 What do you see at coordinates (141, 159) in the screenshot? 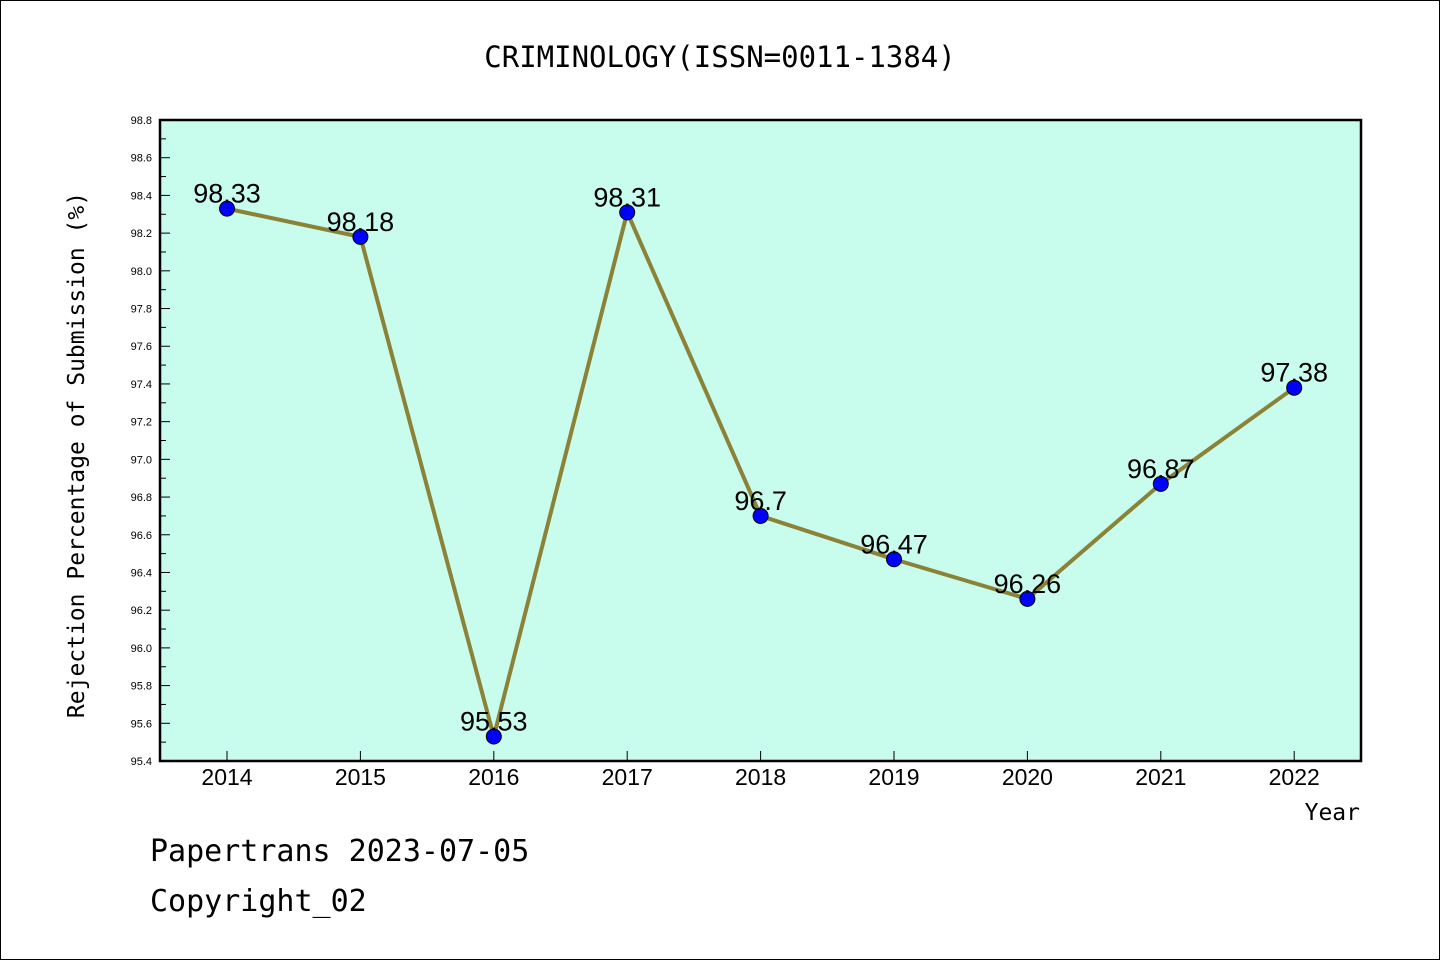
I see `y-tick-label: 98.6` at bounding box center [141, 159].